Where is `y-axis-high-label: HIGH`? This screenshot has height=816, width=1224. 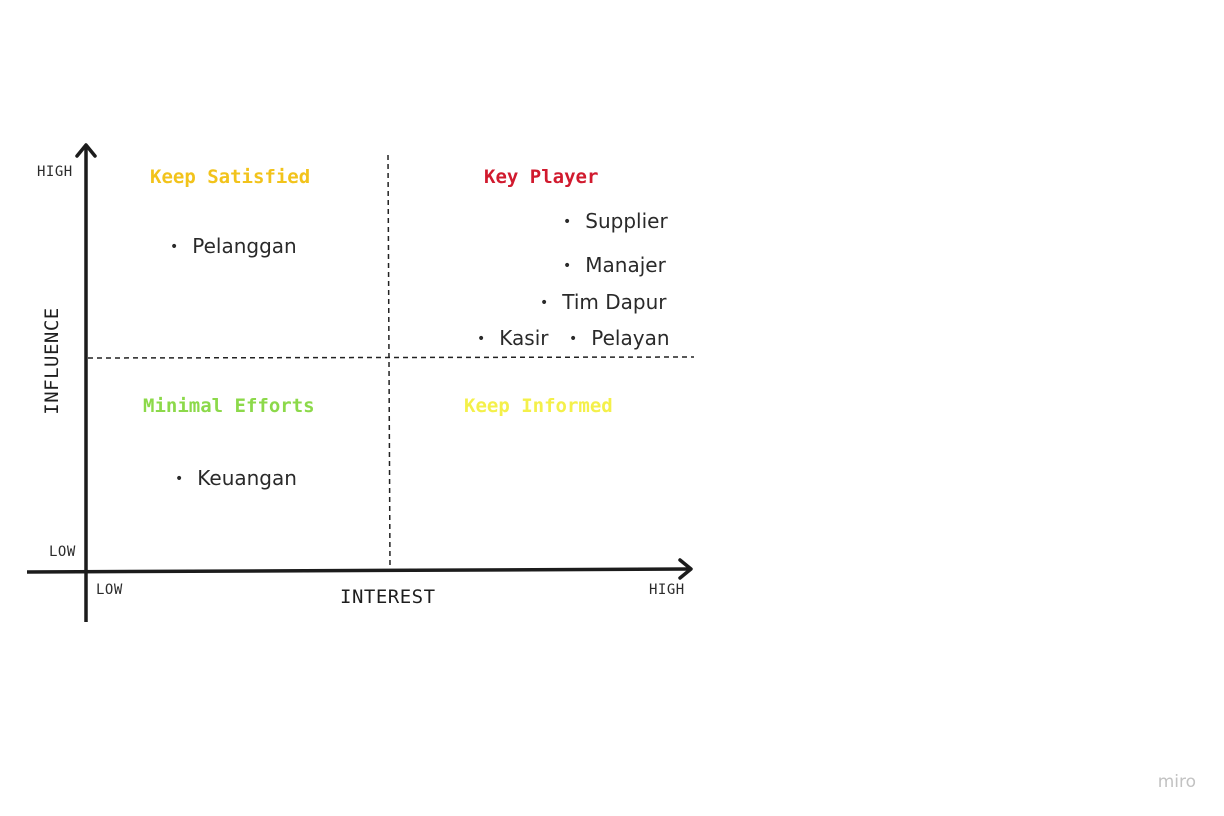
y-axis-high-label: HIGH is located at coordinates (55, 172).